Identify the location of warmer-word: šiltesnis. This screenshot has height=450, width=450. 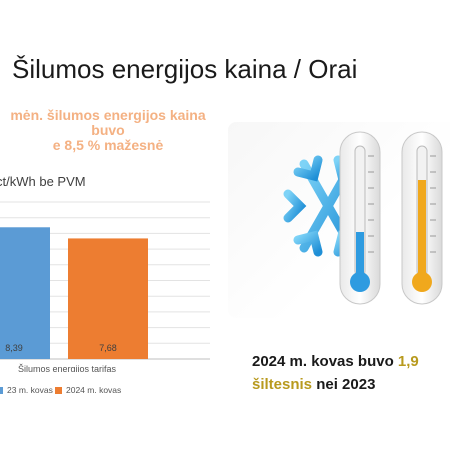
(282, 384).